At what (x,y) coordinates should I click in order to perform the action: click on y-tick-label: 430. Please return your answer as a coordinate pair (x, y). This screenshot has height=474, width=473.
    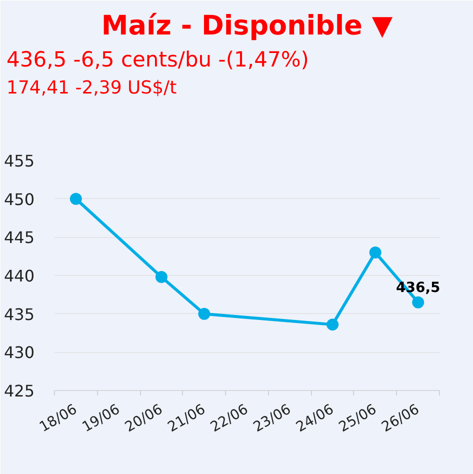
    Looking at the image, I should click on (19, 352).